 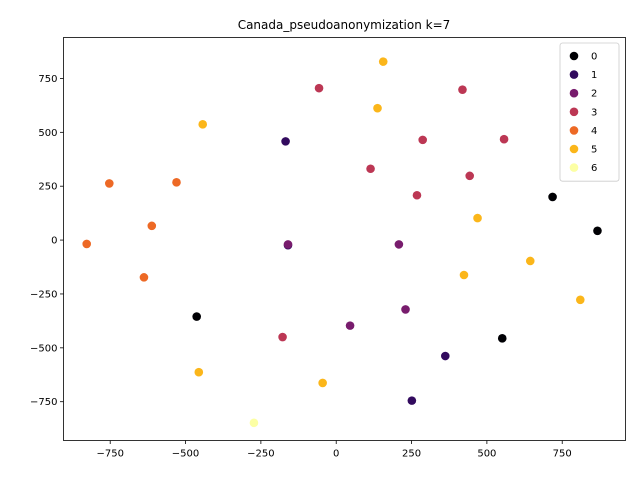 I want to click on x-tick-label: 0, so click(x=336, y=454).